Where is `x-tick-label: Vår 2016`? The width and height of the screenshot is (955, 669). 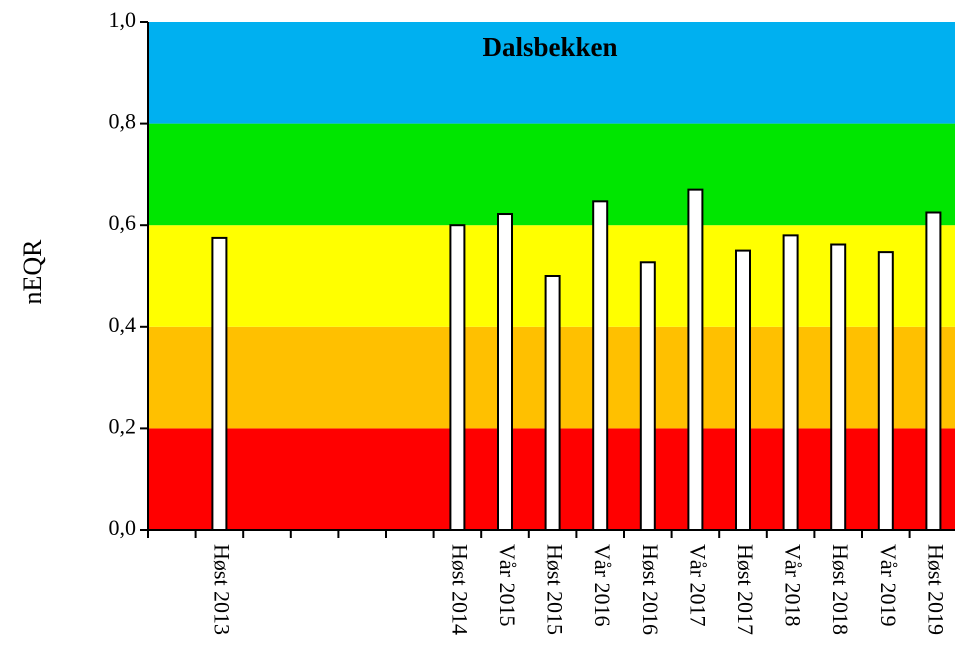
x-tick-label: Vår 2016 is located at coordinates (602, 585).